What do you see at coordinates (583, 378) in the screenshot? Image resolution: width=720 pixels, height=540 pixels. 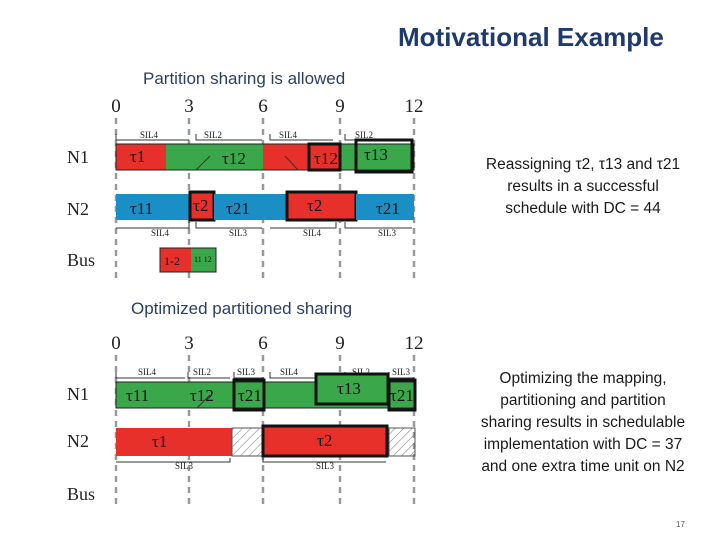 I see `annotation-2-line: Optimizing the mapping,` at bounding box center [583, 378].